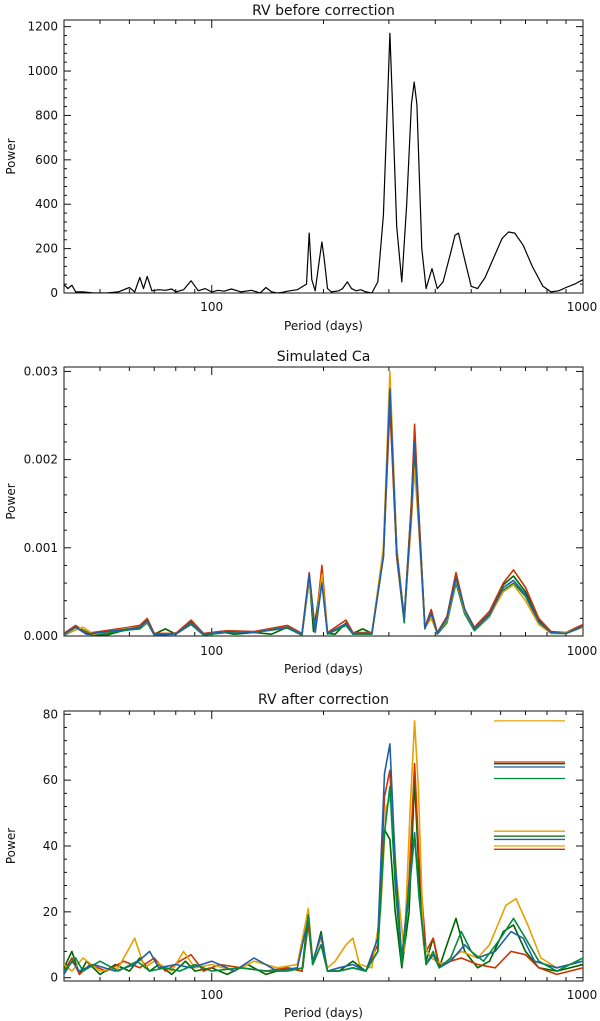  I want to click on y-tick-label: 0.003, so click(41, 371).